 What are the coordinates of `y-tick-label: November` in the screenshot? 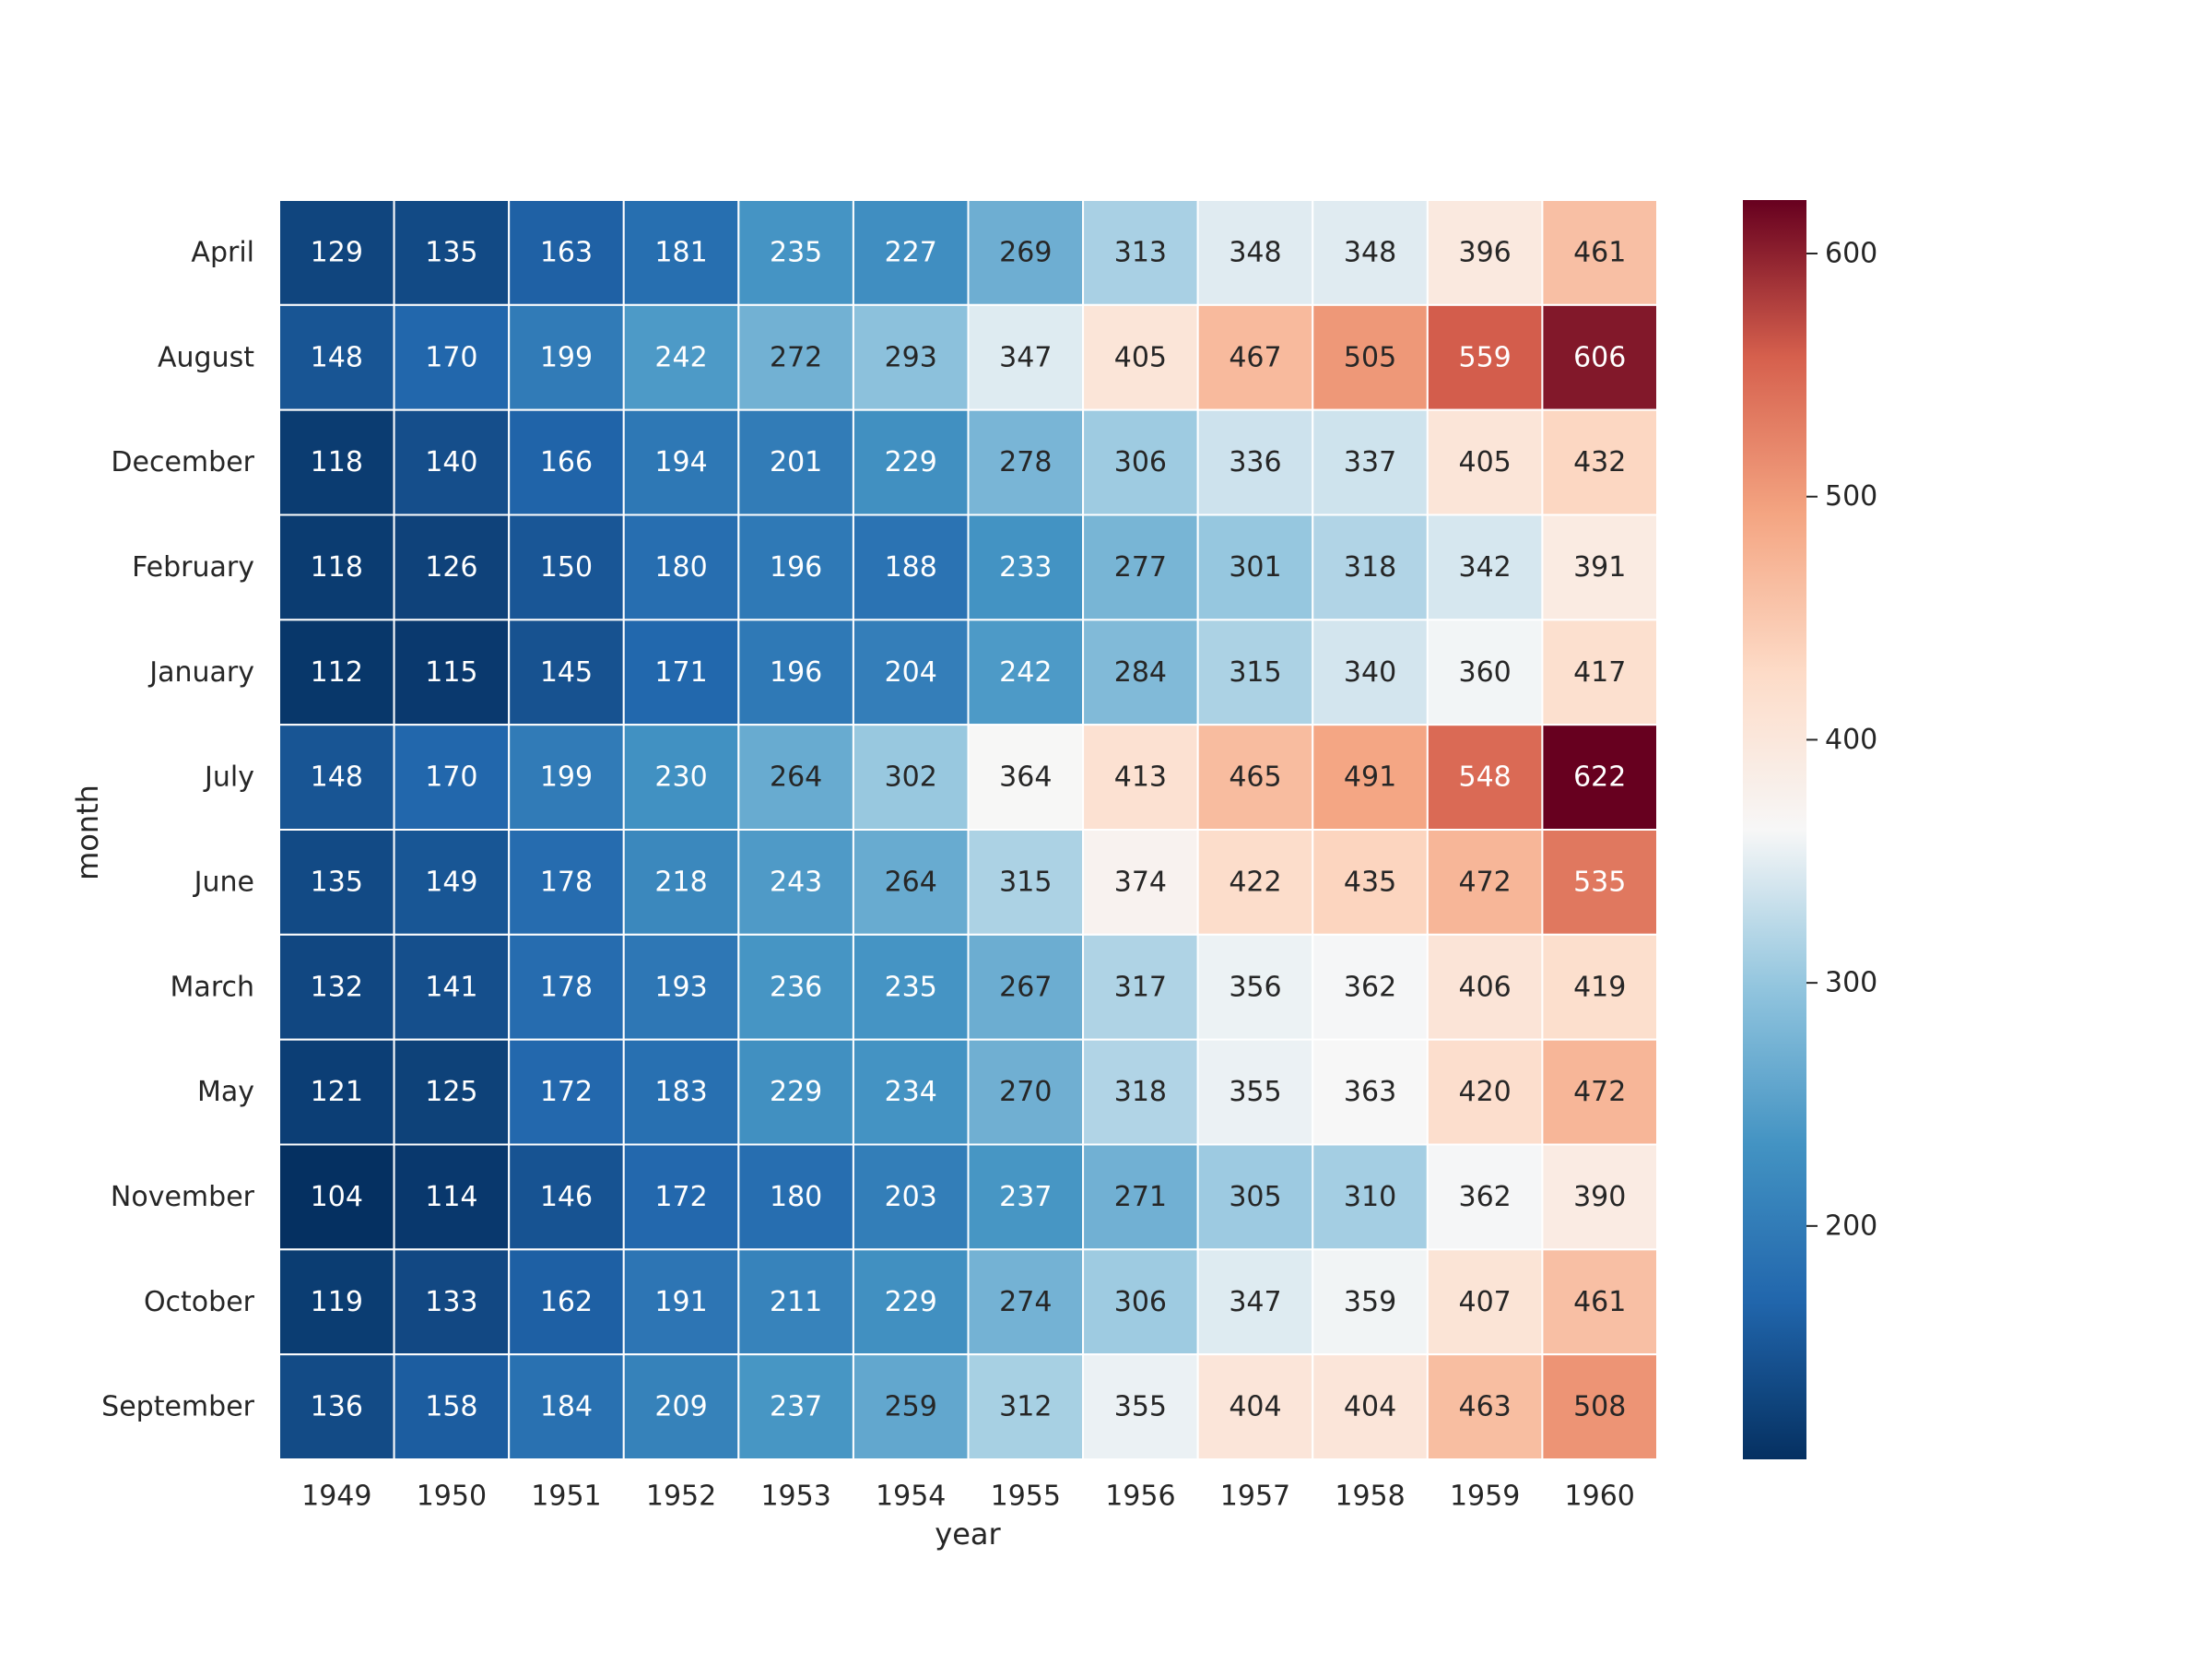 It's located at (183, 1197).